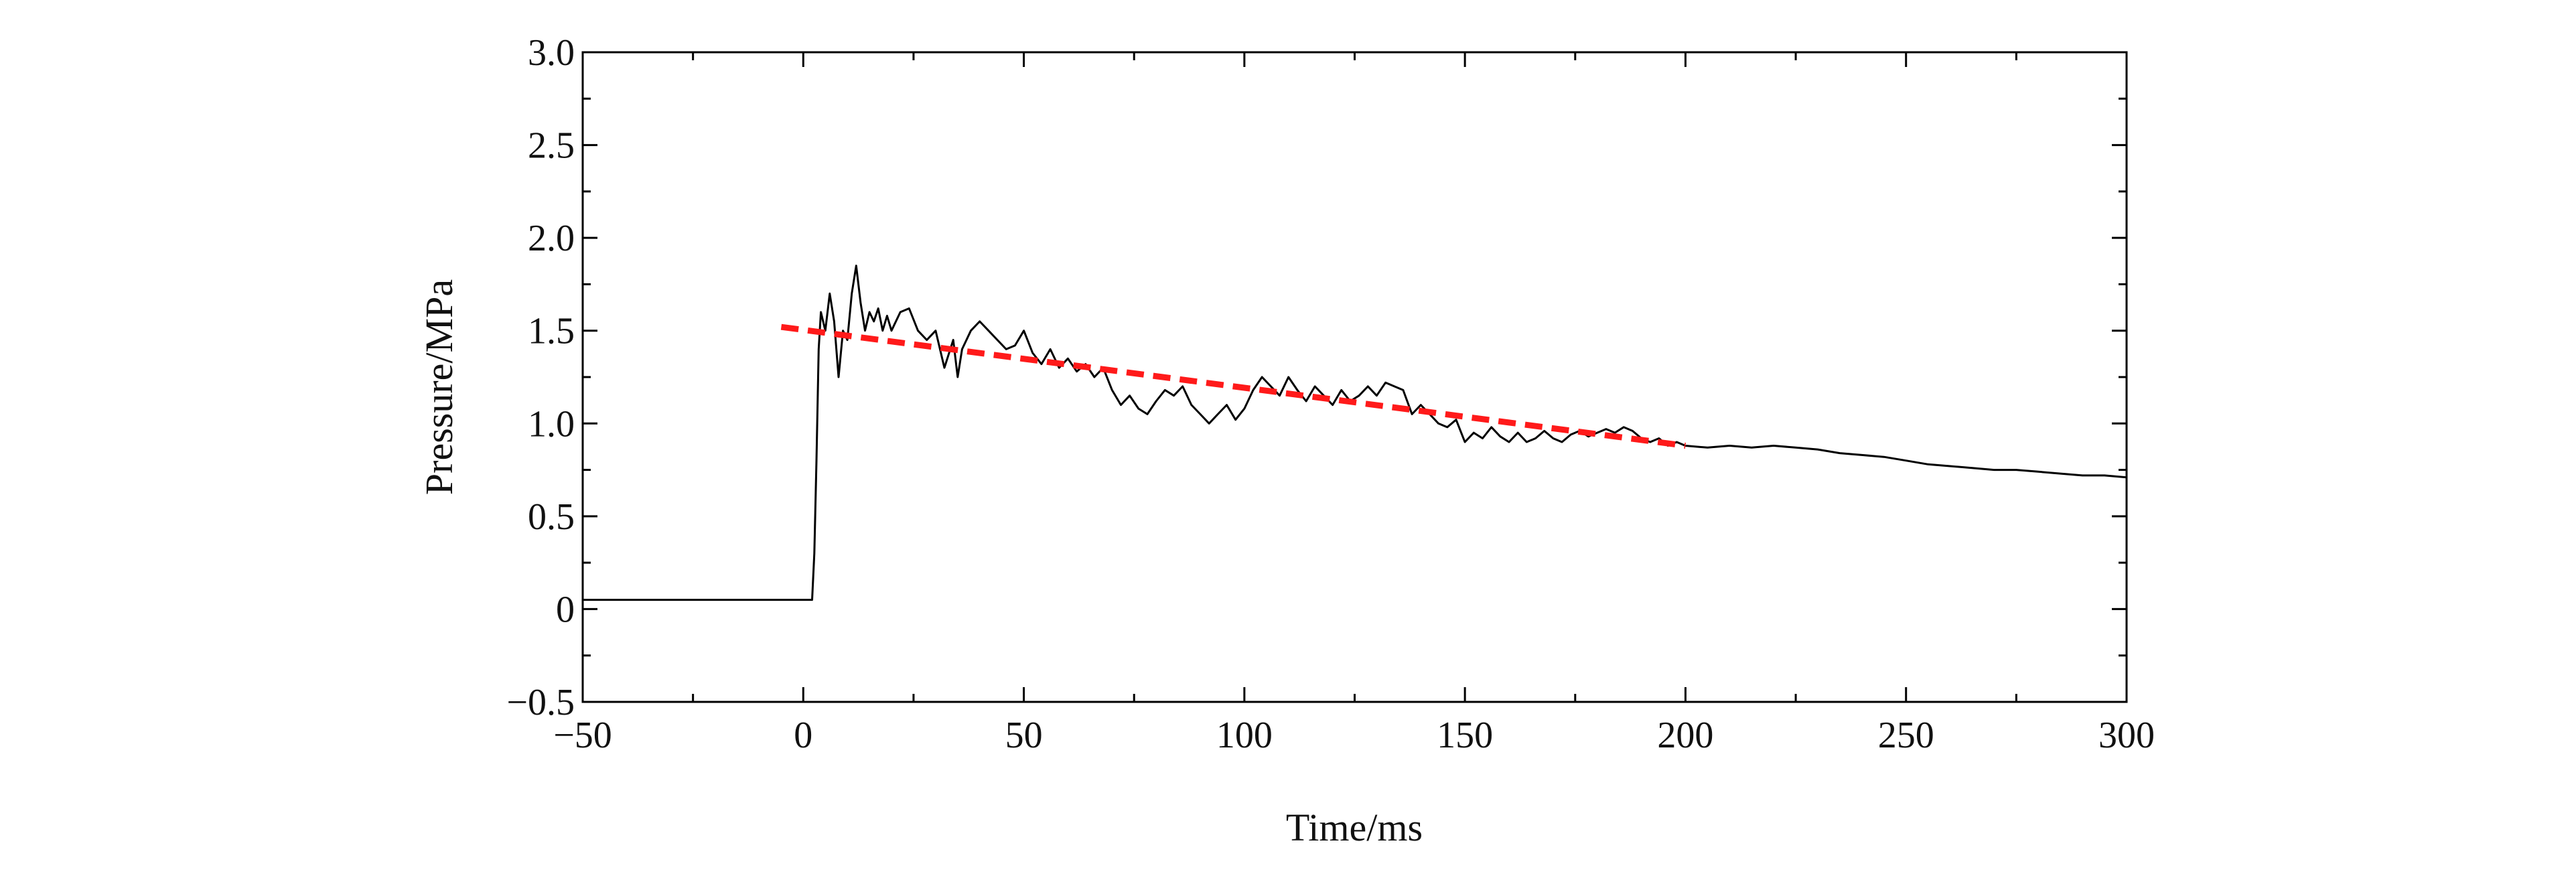 This screenshot has width=2576, height=870. I want to click on y-tick-label: 2.5, so click(551, 146).